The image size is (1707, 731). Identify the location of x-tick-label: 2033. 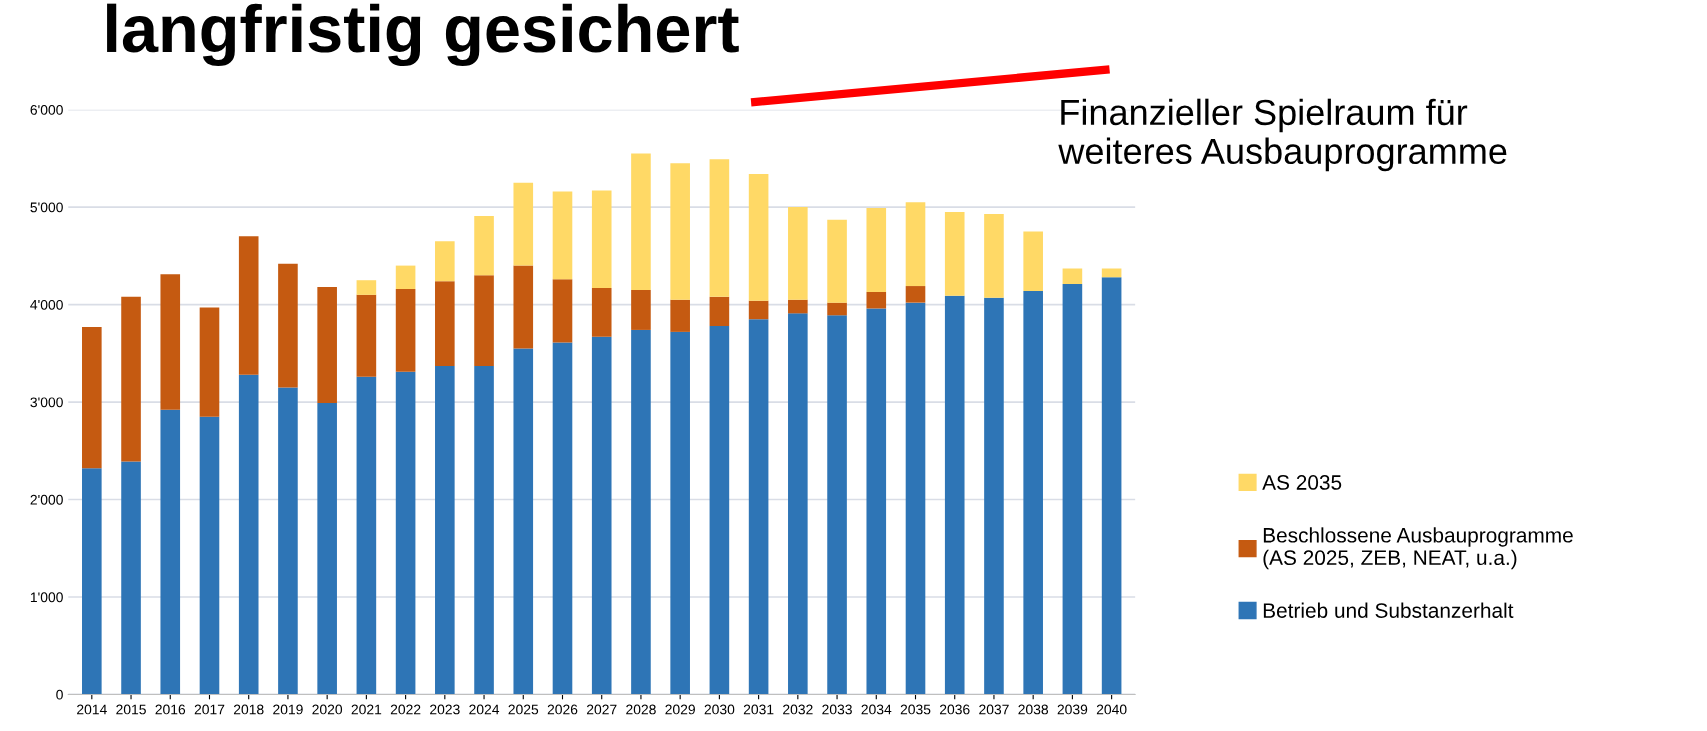
(837, 709).